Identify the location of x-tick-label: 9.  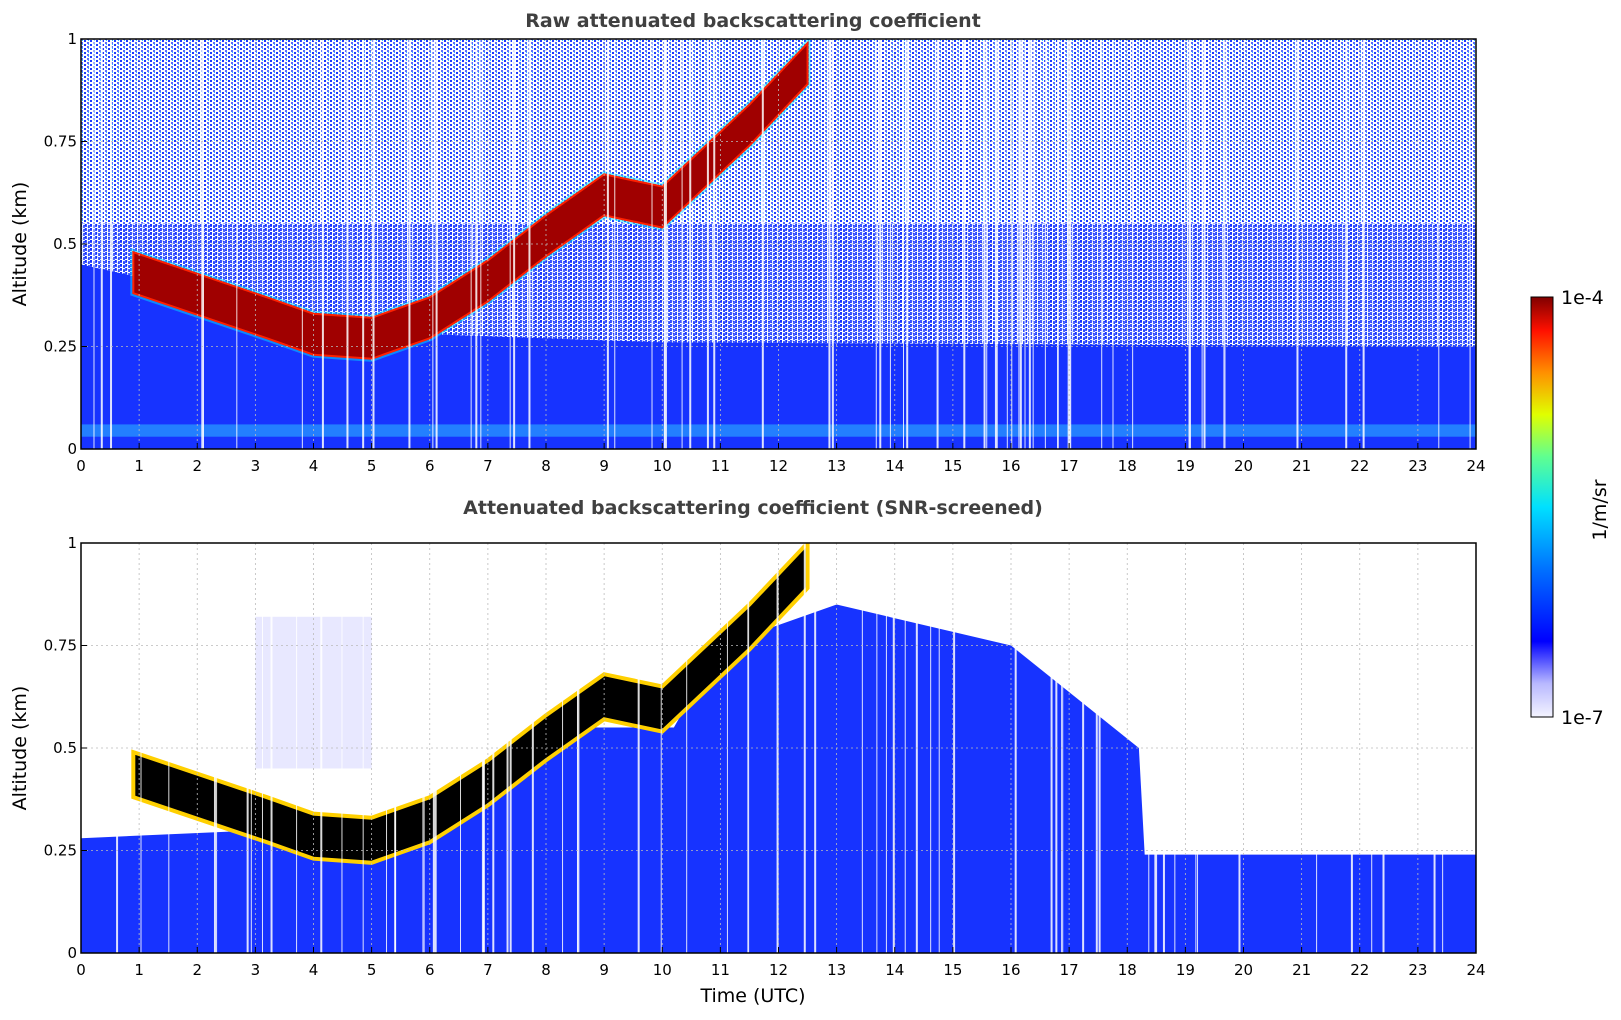
(604, 466).